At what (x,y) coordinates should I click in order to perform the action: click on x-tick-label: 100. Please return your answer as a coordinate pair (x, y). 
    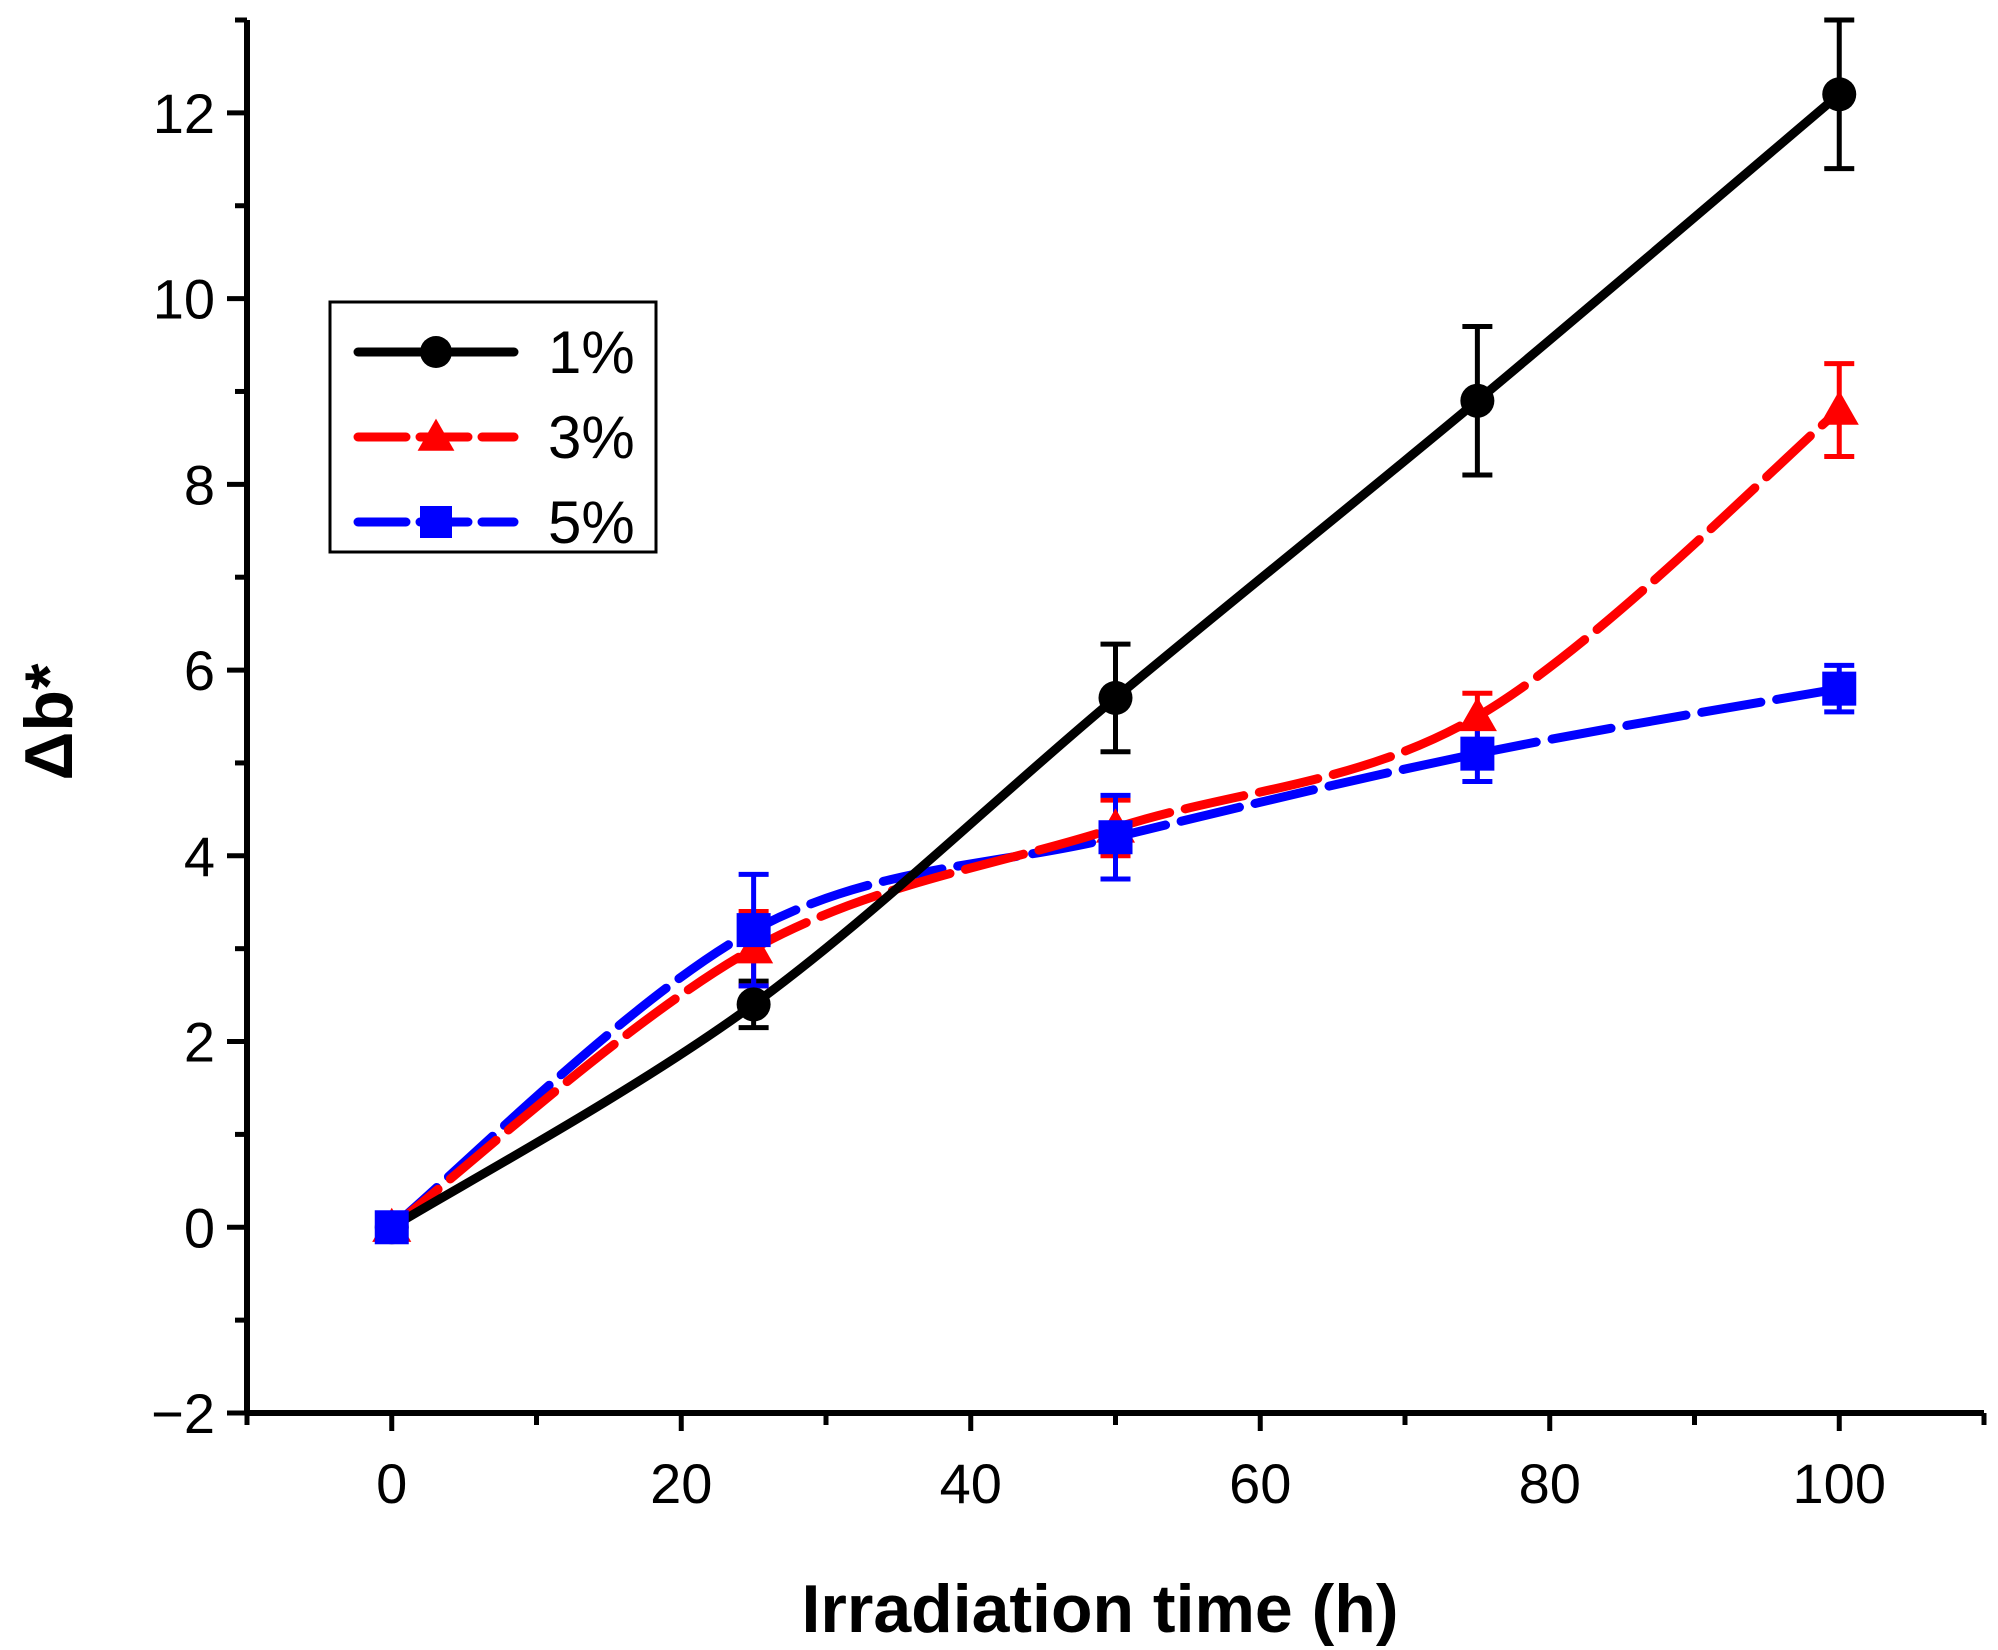
    Looking at the image, I should click on (1839, 1483).